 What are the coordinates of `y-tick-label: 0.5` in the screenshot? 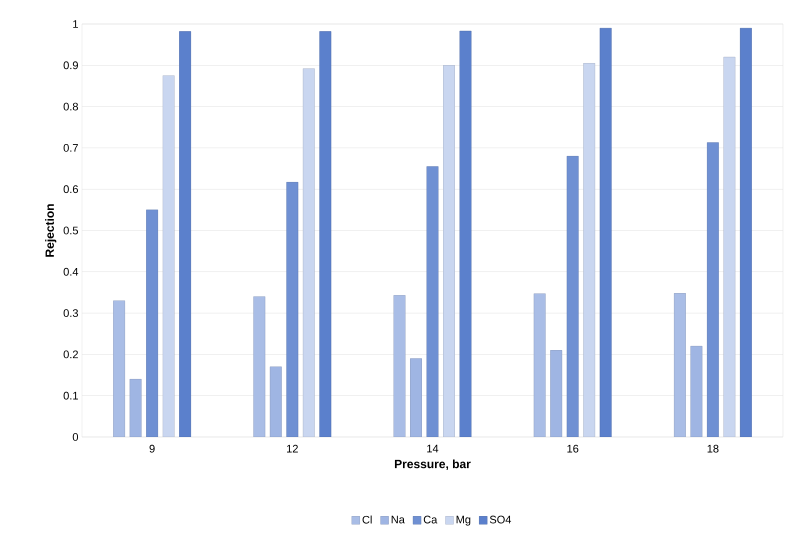 It's located at (71, 230).